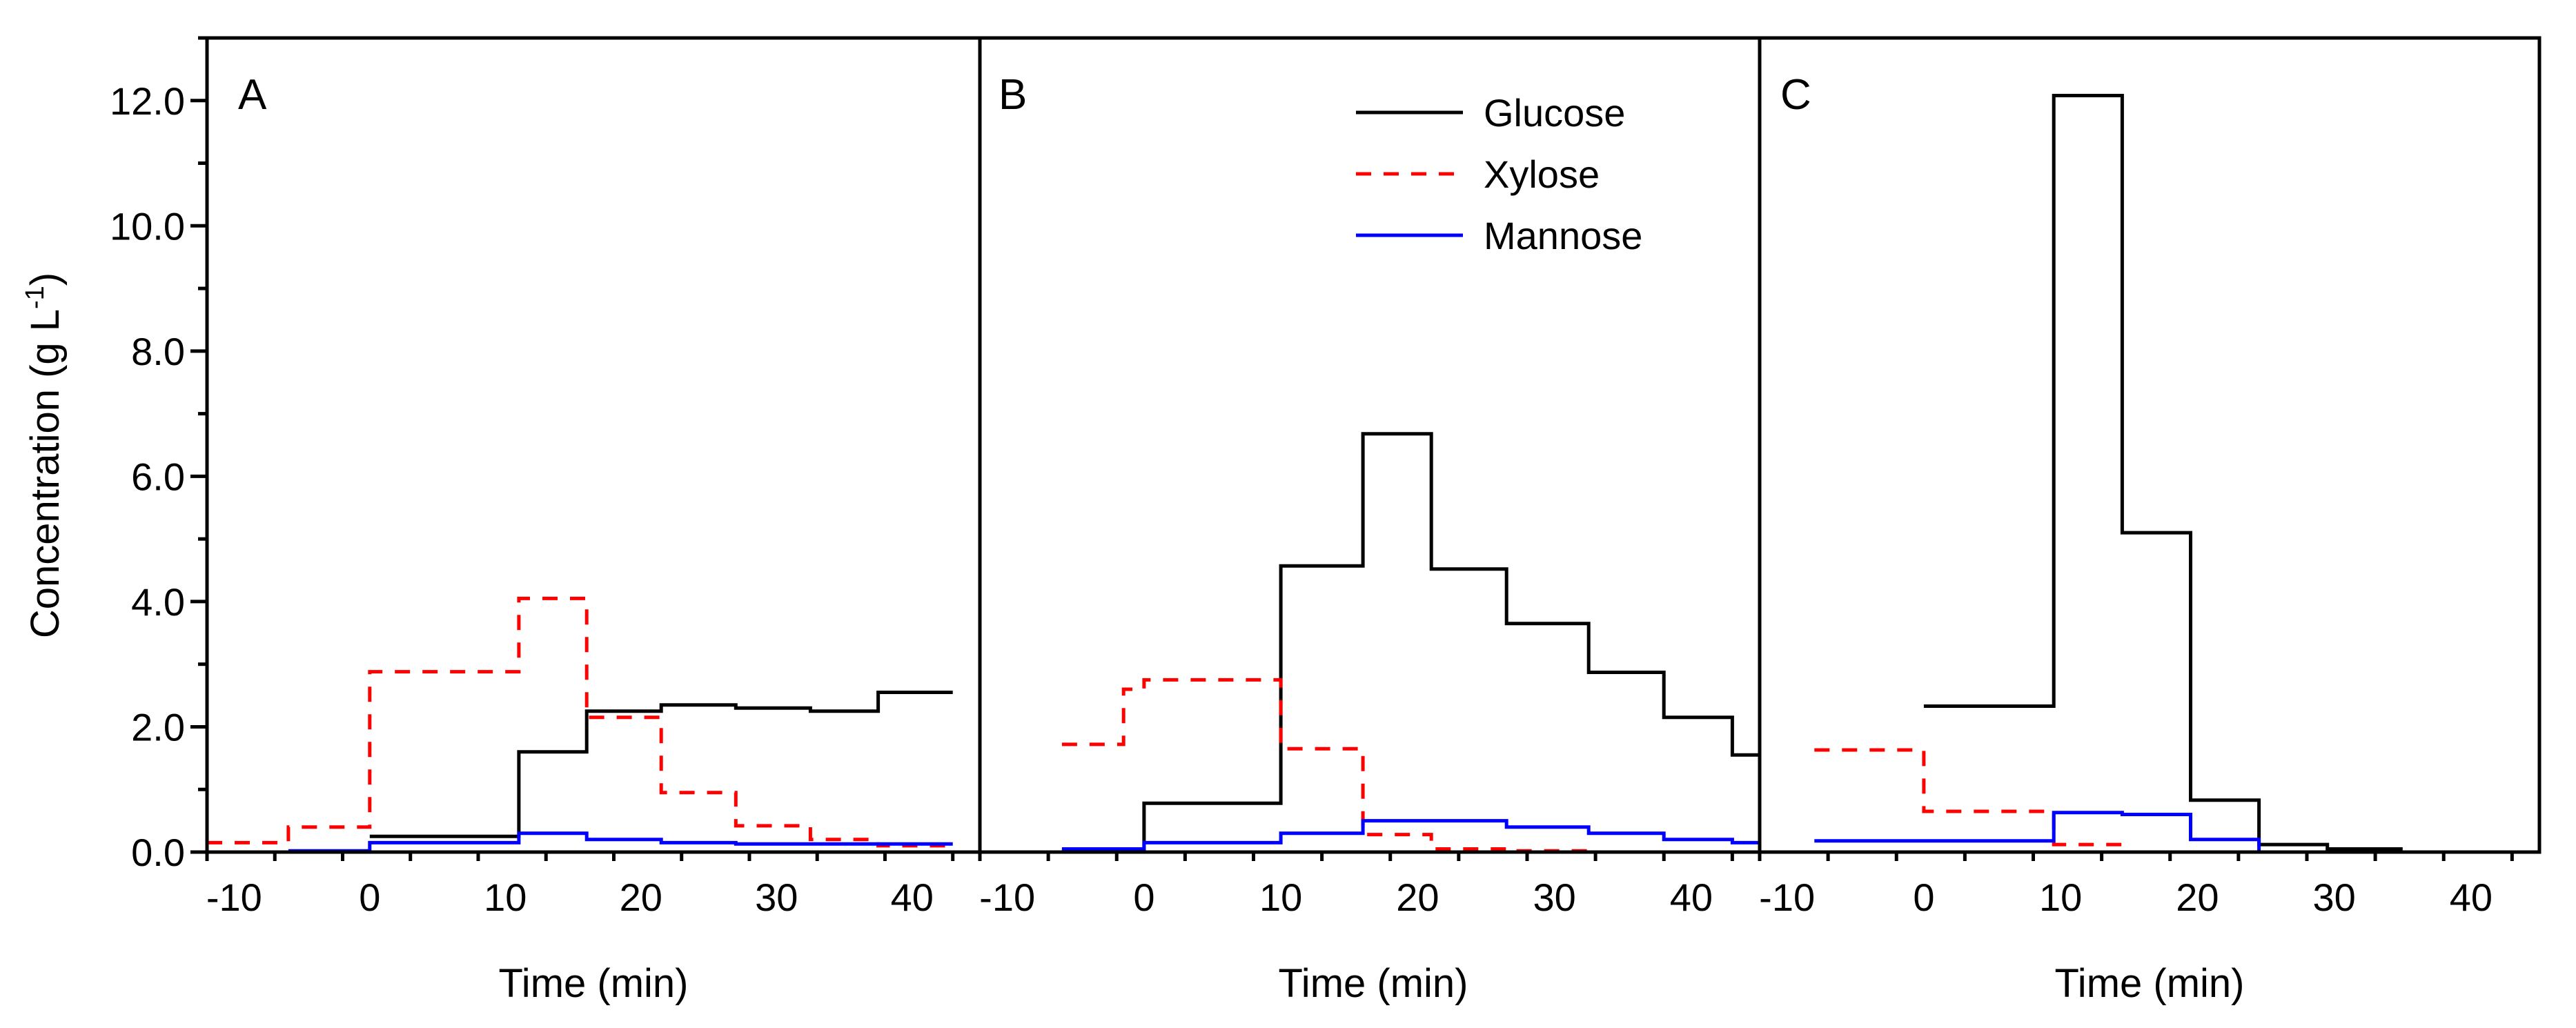 This screenshot has height=1028, width=2576. What do you see at coordinates (594, 983) in the screenshot?
I see `x-axis-label-a: Time (min)` at bounding box center [594, 983].